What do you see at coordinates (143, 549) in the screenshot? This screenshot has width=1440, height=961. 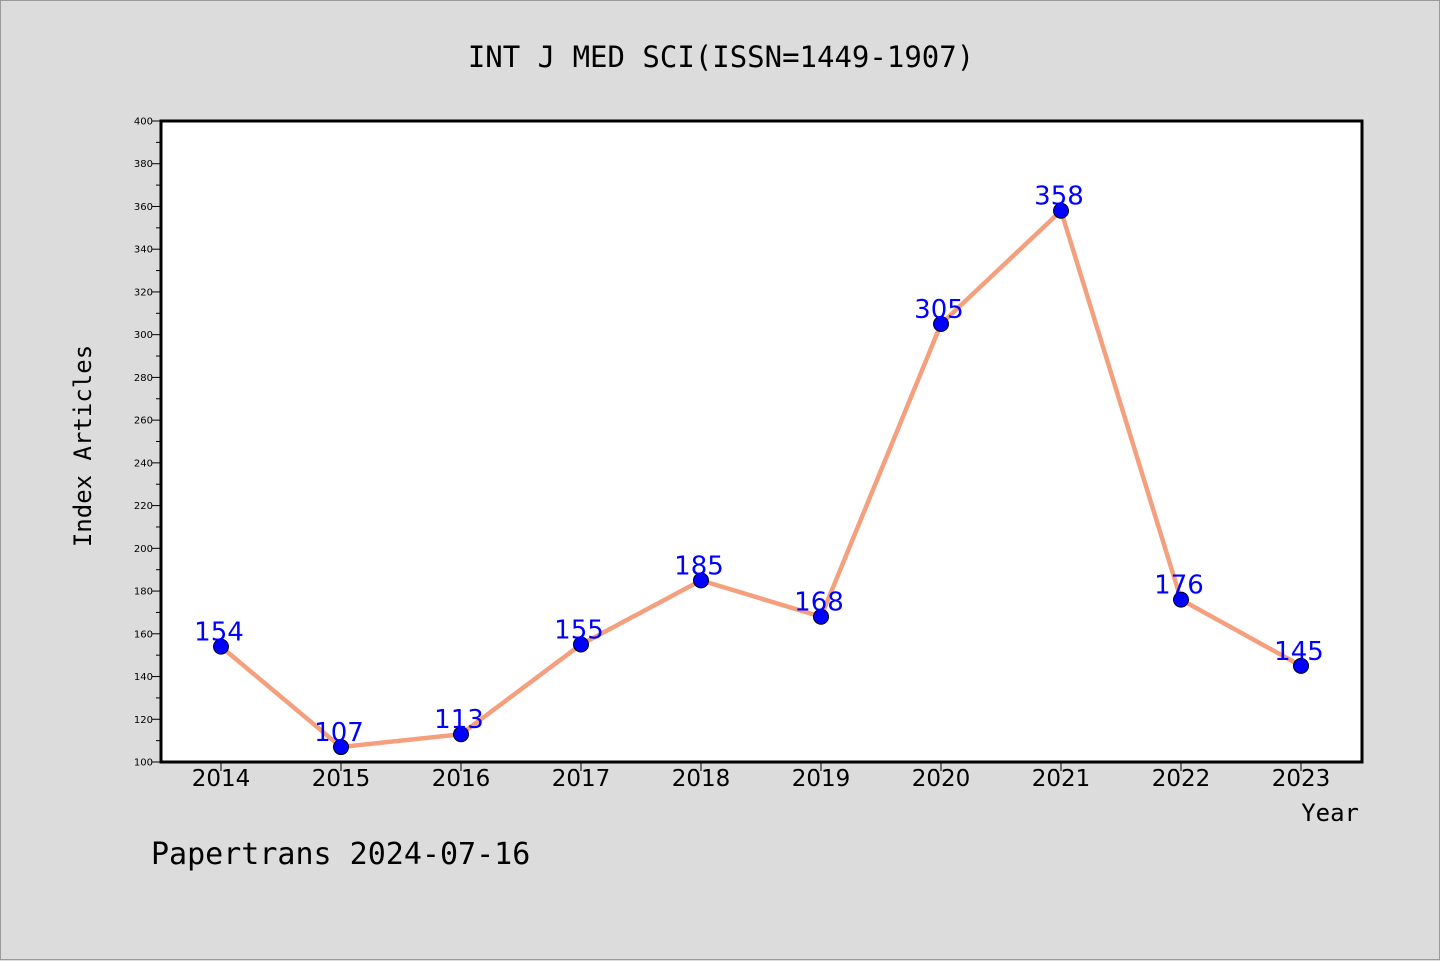 I see `y-tick-label: 200` at bounding box center [143, 549].